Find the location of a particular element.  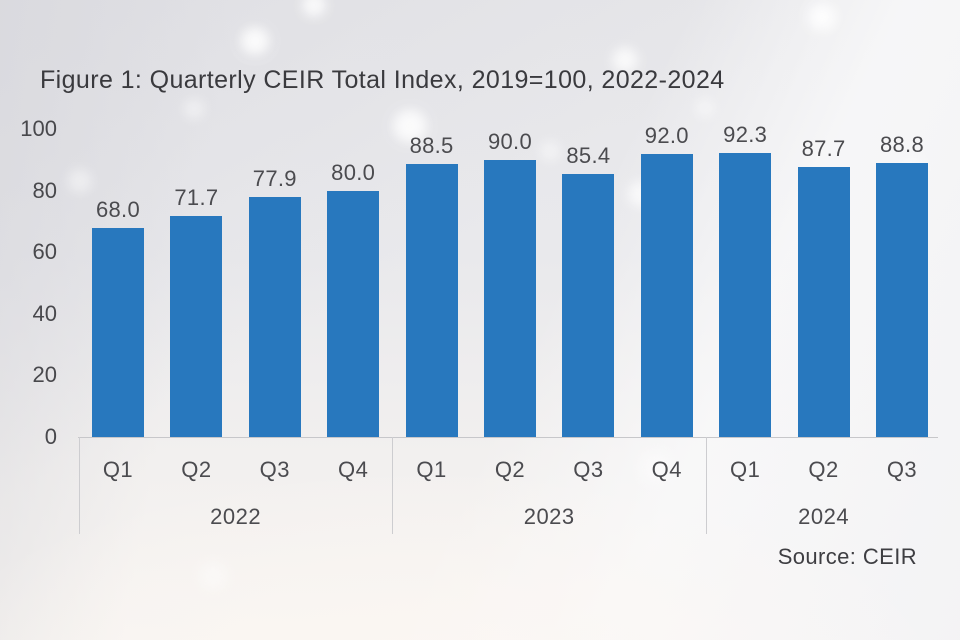

y-axis-tick-label: 60 is located at coordinates (44, 252).